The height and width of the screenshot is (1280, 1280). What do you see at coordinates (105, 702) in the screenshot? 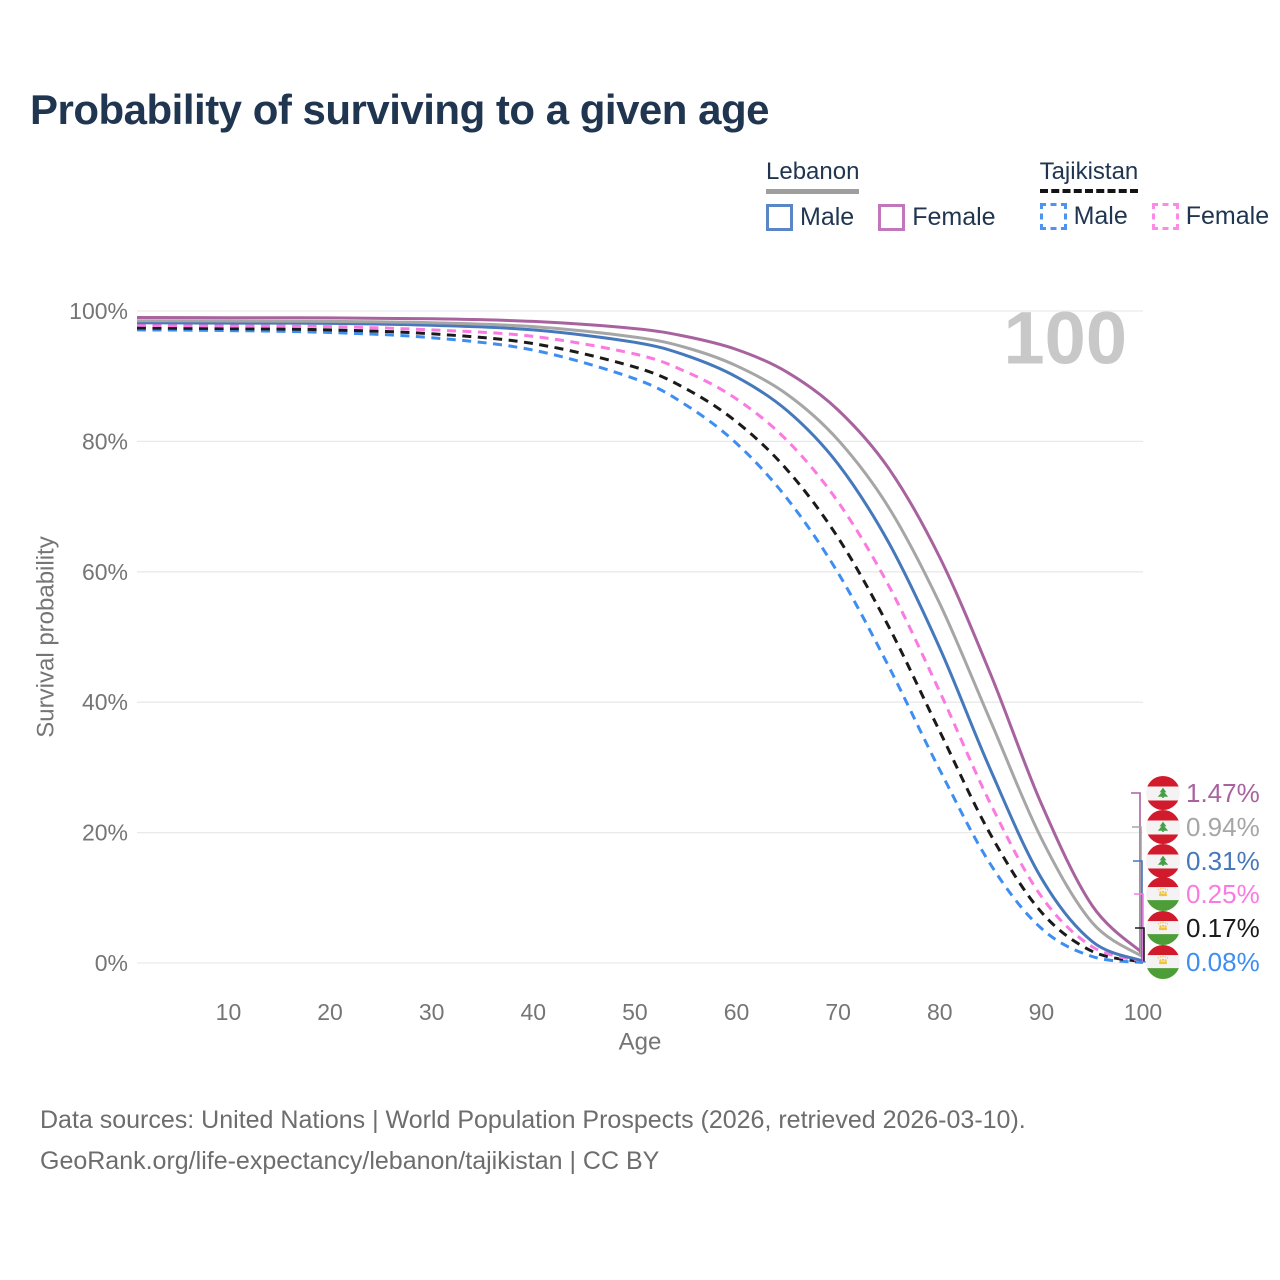
I see `y-tick-label: 40%` at bounding box center [105, 702].